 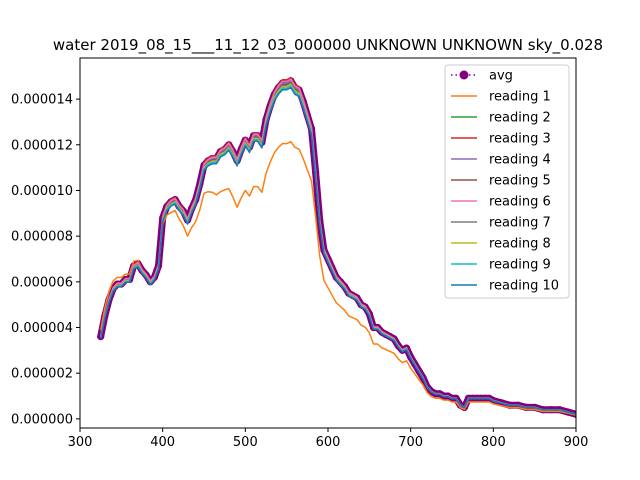 I want to click on x-axis: 300 400 500 600 700 800 900, so click(x=328, y=439).